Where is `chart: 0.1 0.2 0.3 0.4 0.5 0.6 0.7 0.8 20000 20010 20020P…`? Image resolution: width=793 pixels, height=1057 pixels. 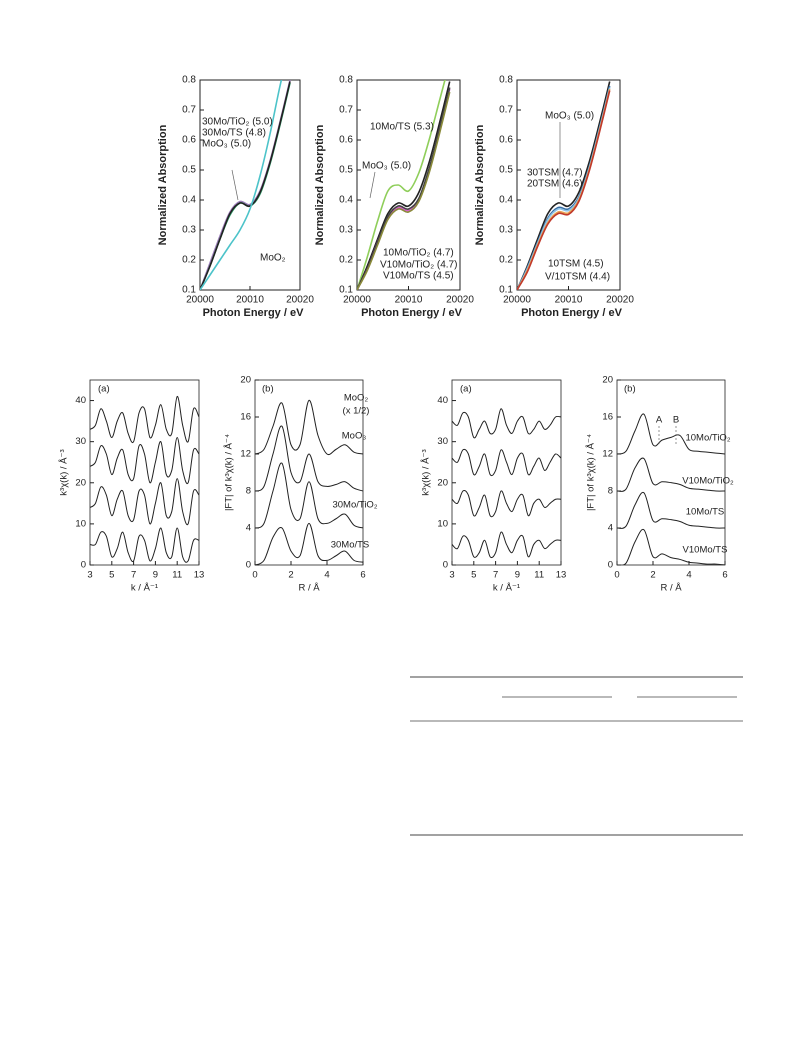
chart: 0.1 0.2 0.3 0.4 0.5 0.6 0.7 0.8 20000 20010 20020P… is located at coordinates (554, 197).